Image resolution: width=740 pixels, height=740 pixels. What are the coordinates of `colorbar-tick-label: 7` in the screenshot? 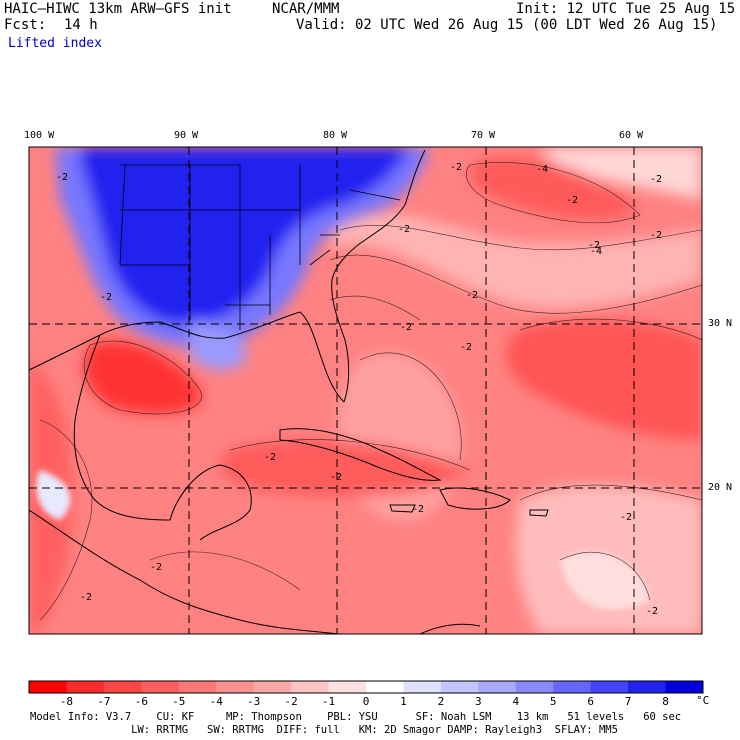 It's located at (628, 701).